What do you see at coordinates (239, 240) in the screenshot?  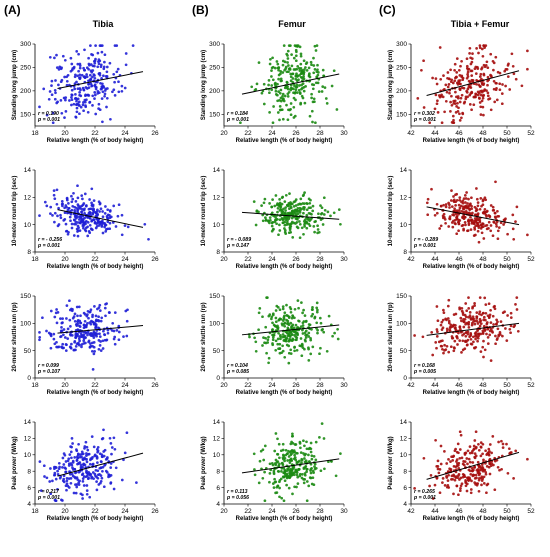 I see `correlation-r-value: r = - 0.089` at bounding box center [239, 240].